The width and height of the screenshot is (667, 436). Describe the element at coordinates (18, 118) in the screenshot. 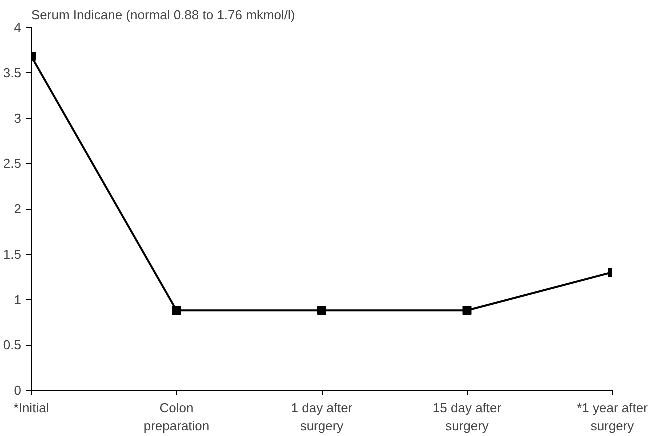

I see `y-tick-label: 3` at that location.